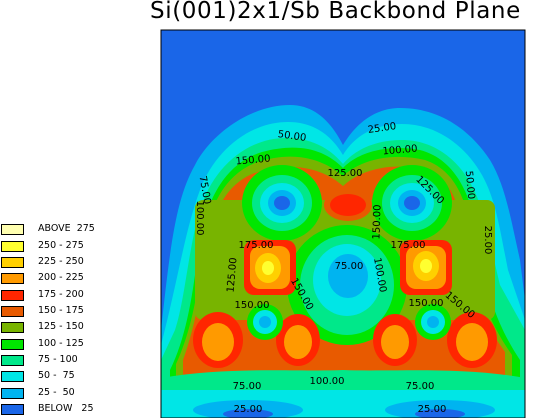 Image resolution: width=535 pixels, height=418 pixels. What do you see at coordinates (61, 245) in the screenshot?
I see `legend-label: 250 - 275` at bounding box center [61, 245].